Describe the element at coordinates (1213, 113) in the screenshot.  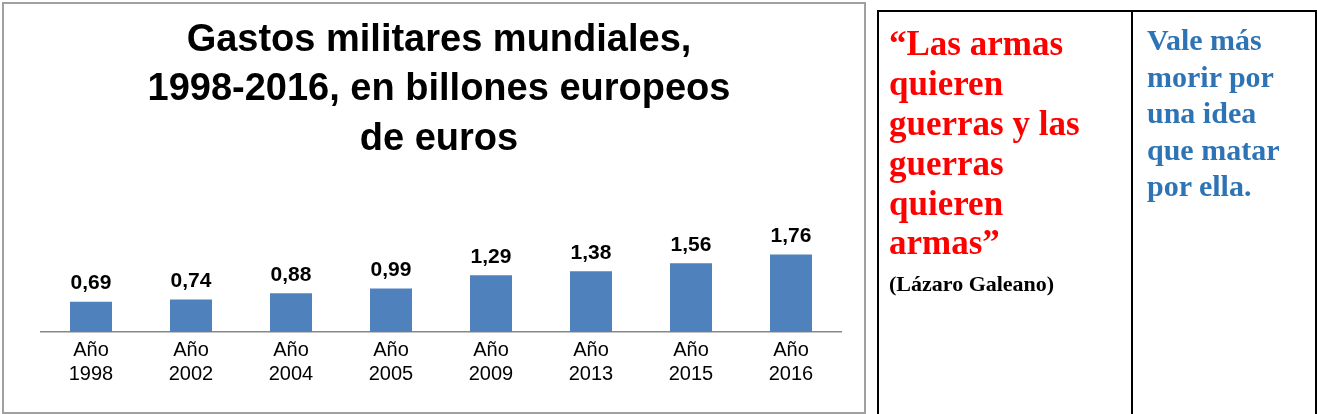
I see `text: Vale más morir por una idea que matar por ella.` at that location.